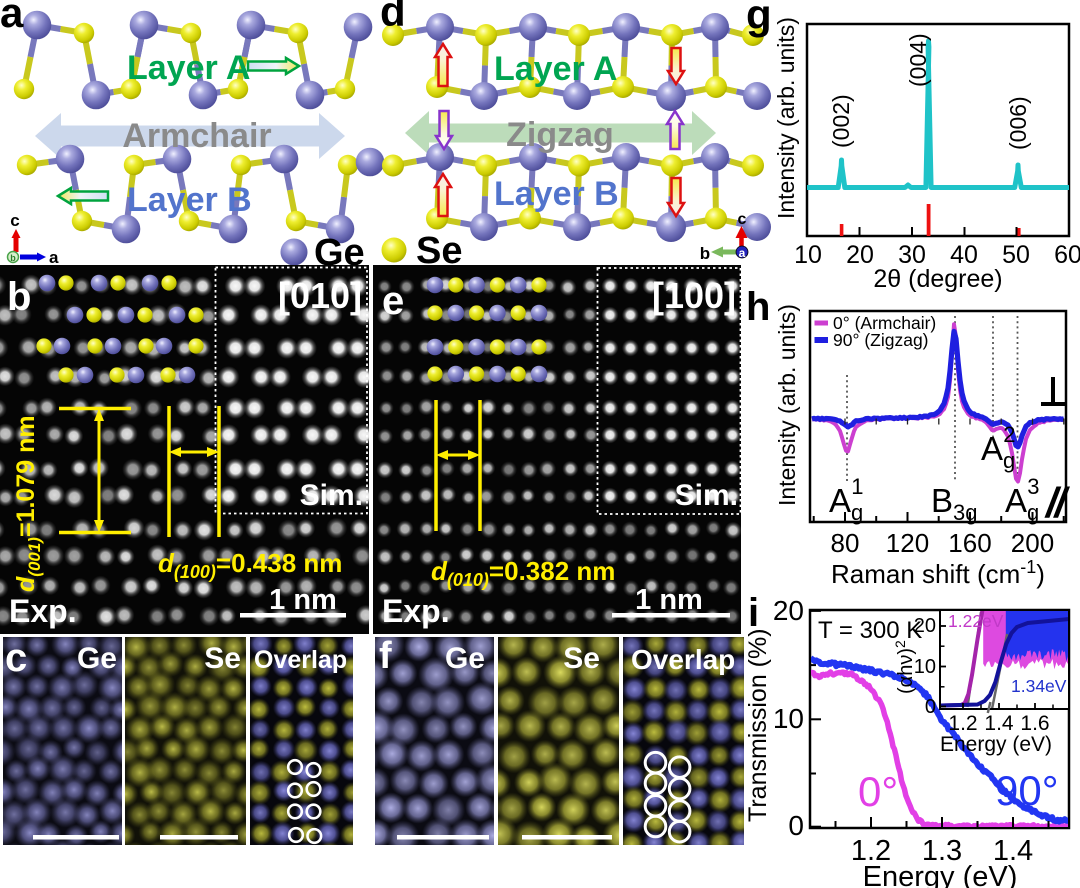  Describe the element at coordinates (841, 121) in the screenshot. I see `svg-text: (002)` at that location.